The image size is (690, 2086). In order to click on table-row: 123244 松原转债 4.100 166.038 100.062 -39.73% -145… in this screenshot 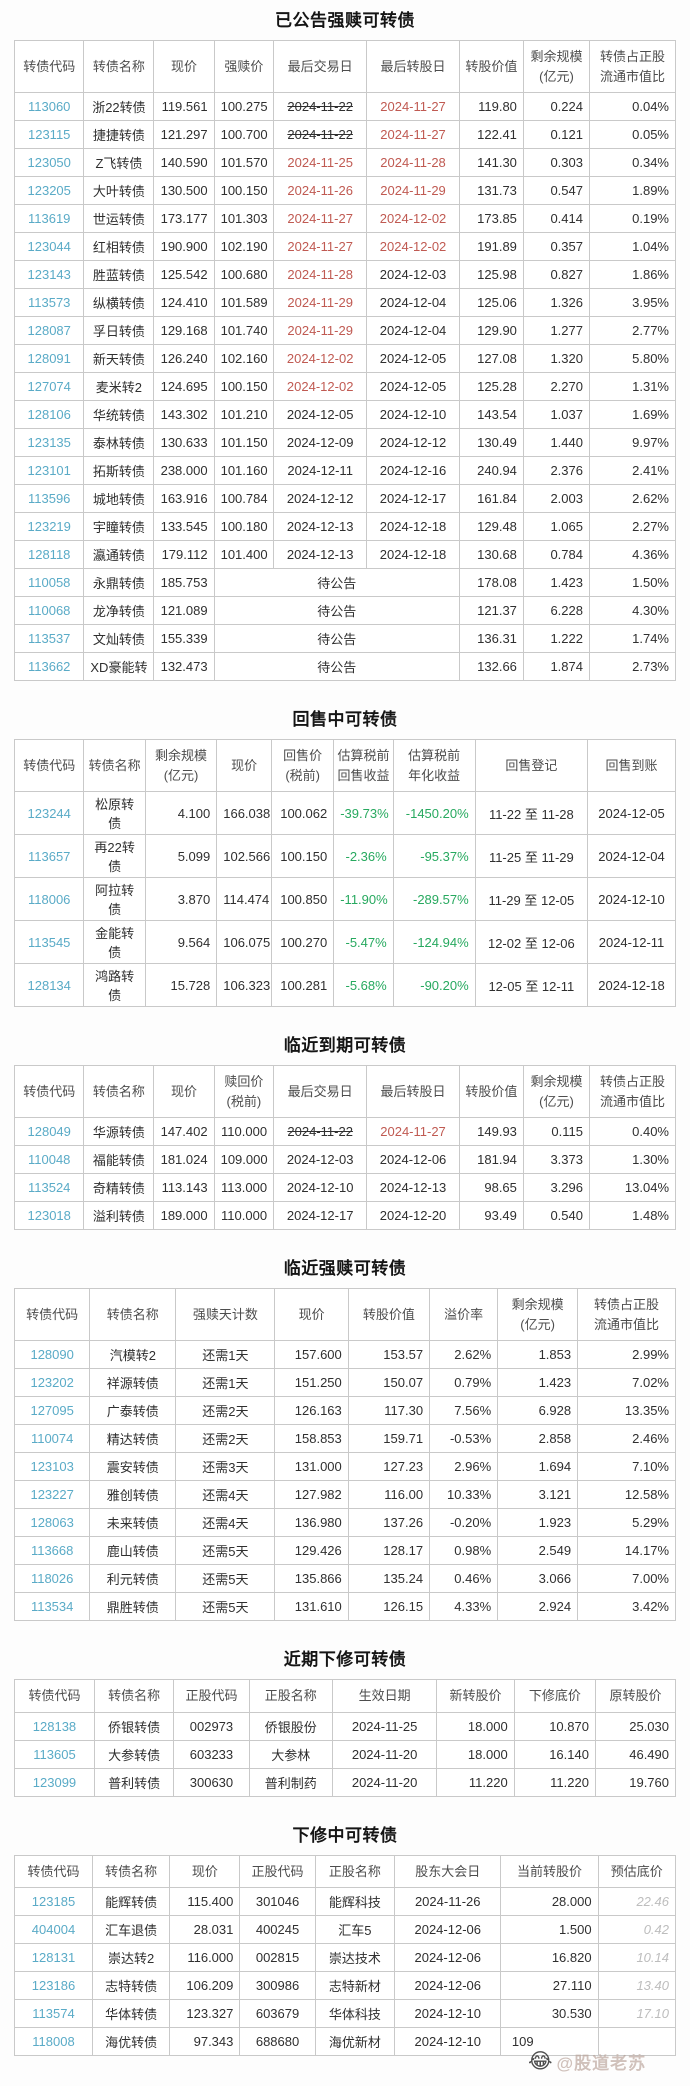, I will do `click(344, 813)`.